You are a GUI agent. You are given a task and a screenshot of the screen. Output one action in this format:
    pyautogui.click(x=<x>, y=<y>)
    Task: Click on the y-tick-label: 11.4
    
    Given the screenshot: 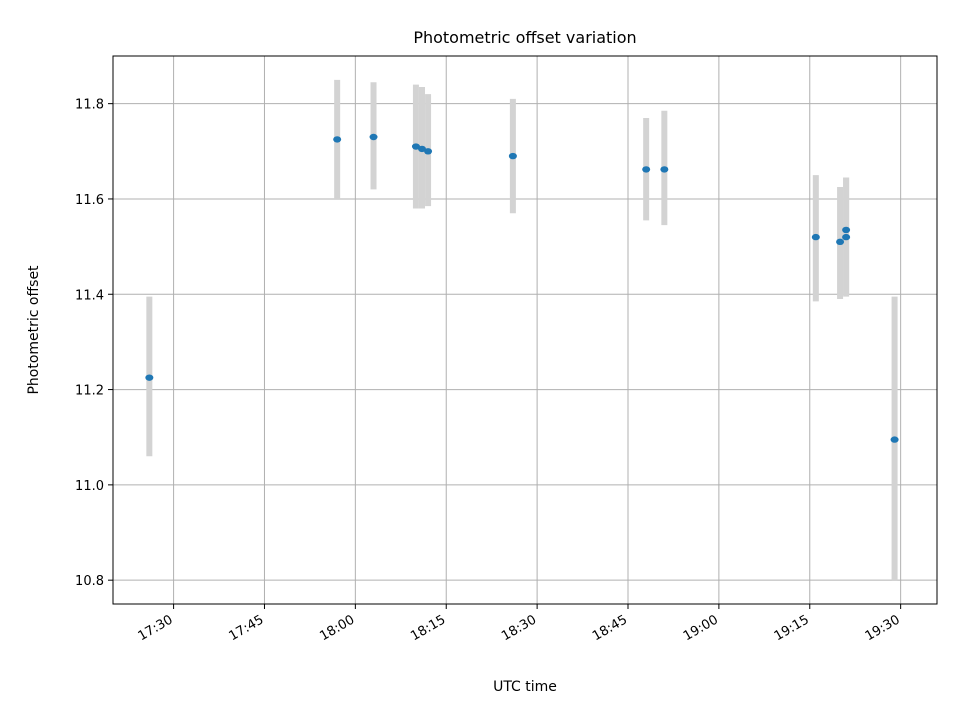 What is the action you would take?
    pyautogui.click(x=89, y=295)
    